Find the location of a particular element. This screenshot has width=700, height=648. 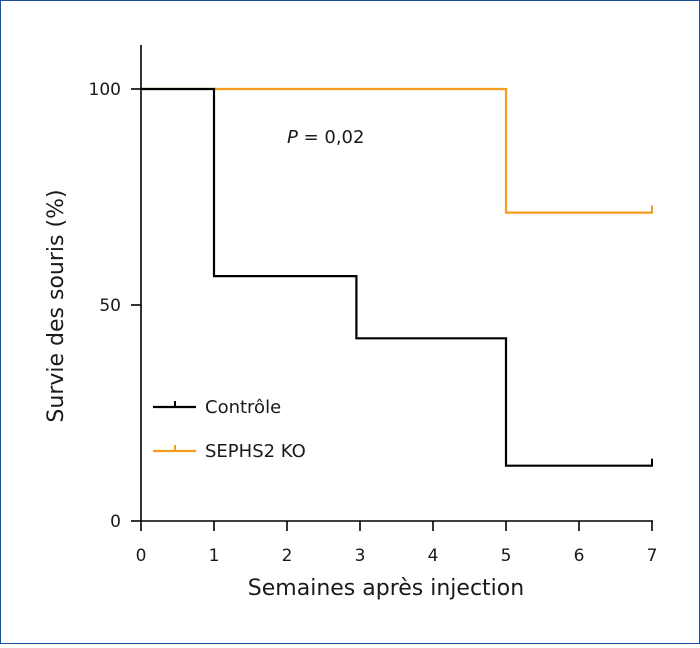

x-tick-label-5: 5 is located at coordinates (506, 556).